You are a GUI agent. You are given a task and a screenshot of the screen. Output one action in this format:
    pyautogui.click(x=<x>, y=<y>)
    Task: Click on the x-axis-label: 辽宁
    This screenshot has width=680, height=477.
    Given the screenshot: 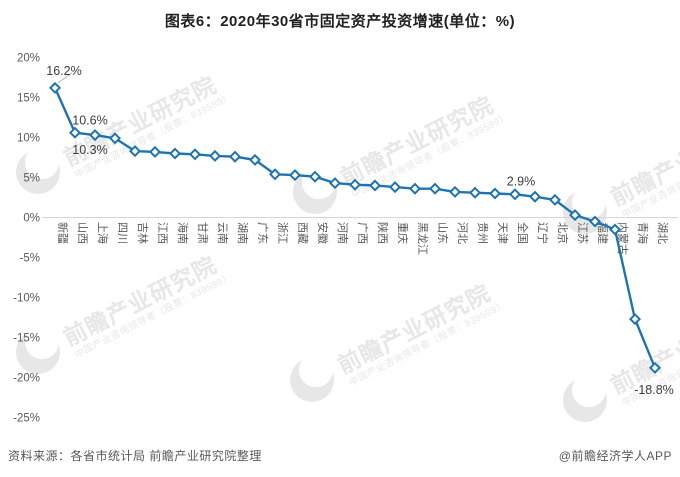 What is the action you would take?
    pyautogui.click(x=543, y=233)
    